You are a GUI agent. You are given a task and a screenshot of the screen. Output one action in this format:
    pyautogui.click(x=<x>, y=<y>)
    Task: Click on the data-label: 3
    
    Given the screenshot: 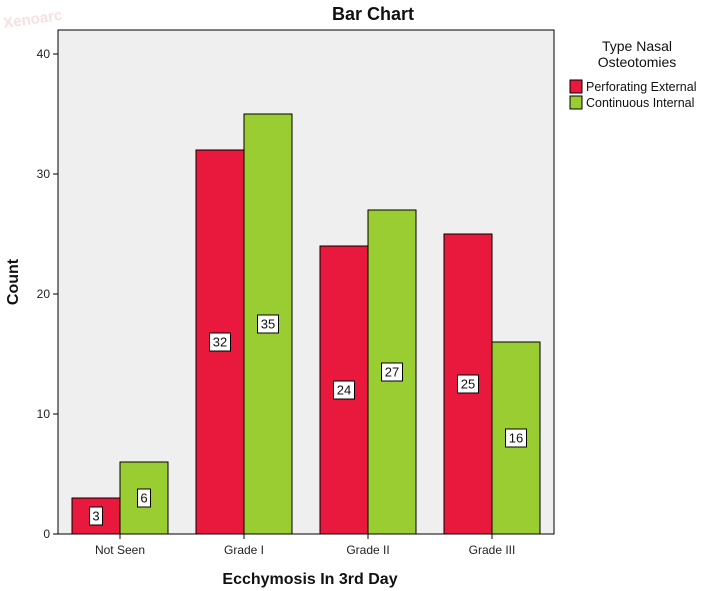 What is the action you would take?
    pyautogui.click(x=95, y=516)
    